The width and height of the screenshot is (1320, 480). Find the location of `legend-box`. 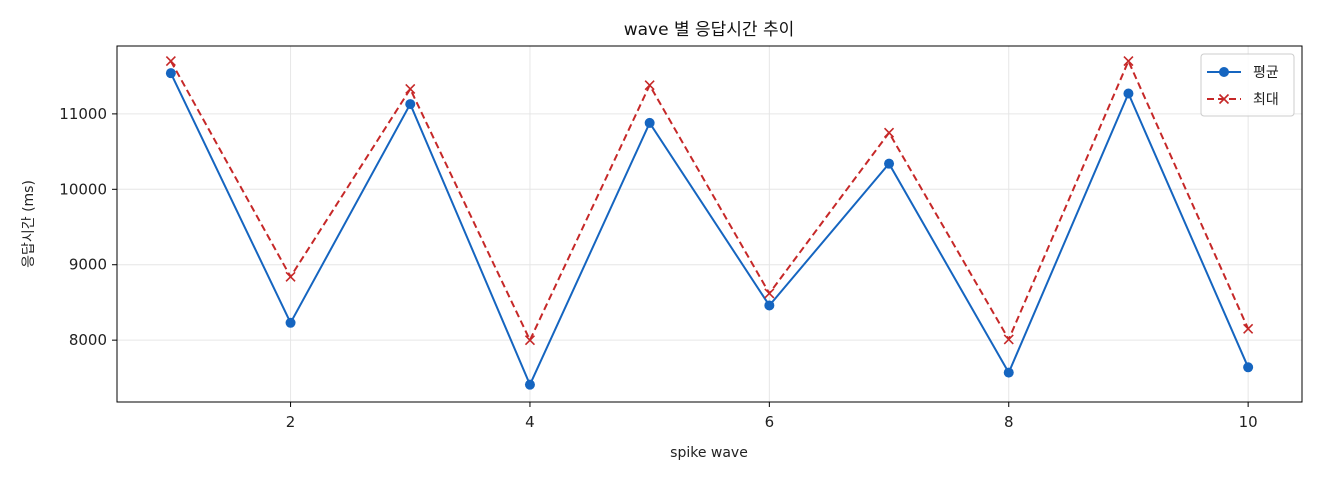

legend-box is located at coordinates (1247, 85).